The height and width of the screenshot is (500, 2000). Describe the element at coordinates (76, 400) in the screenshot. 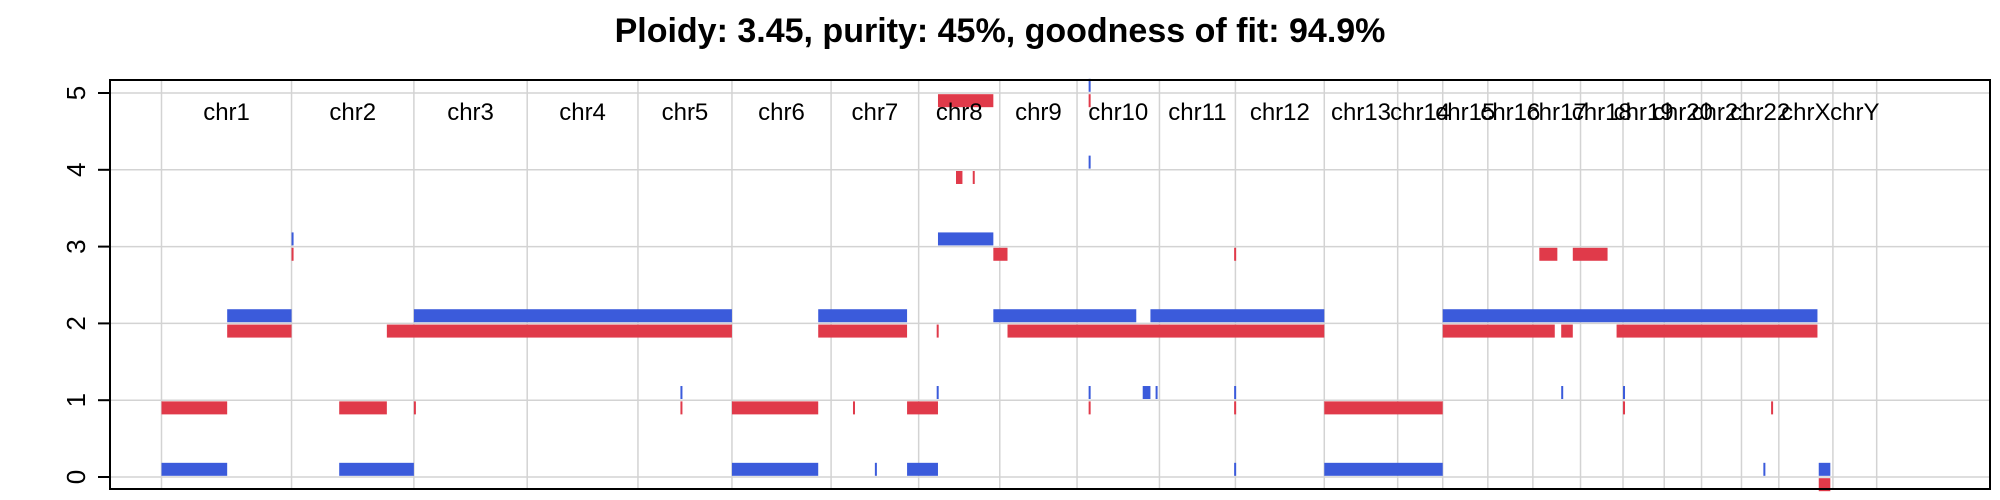

I see `y-tick-label-1: 1` at that location.